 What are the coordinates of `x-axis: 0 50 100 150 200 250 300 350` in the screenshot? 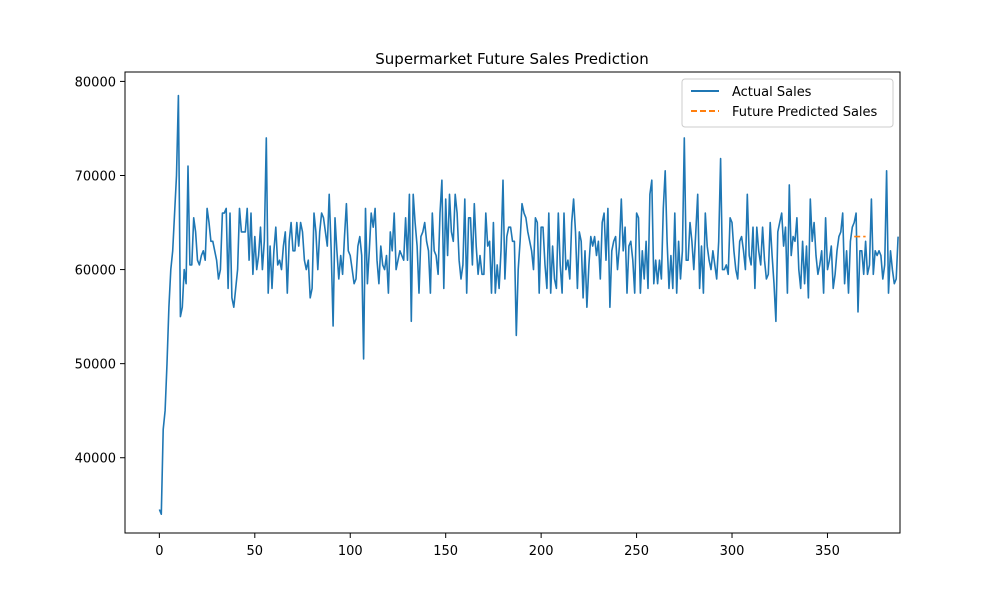 It's located at (497, 546).